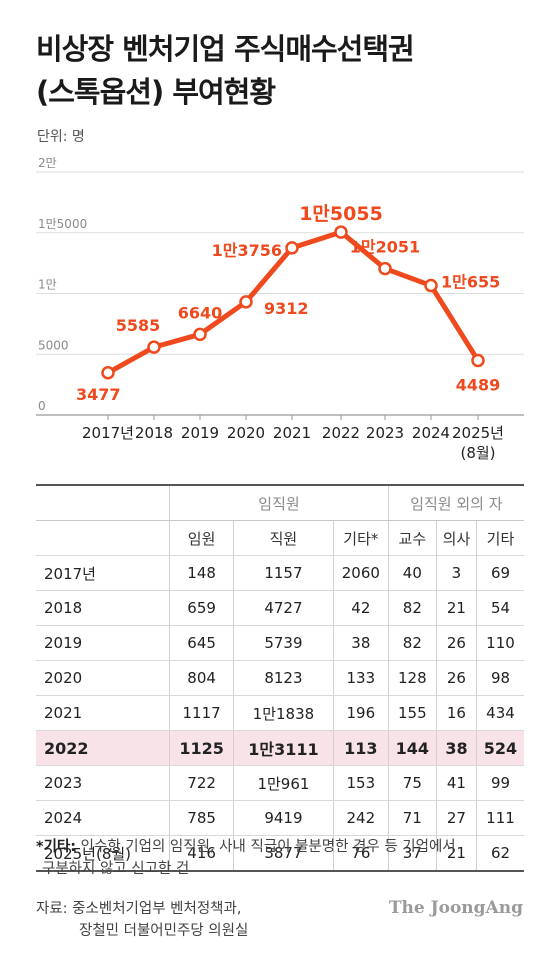 Image resolution: width=559 pixels, height=958 pixels. What do you see at coordinates (456, 538) in the screenshot?
I see `column-header-doctors: 의사` at bounding box center [456, 538].